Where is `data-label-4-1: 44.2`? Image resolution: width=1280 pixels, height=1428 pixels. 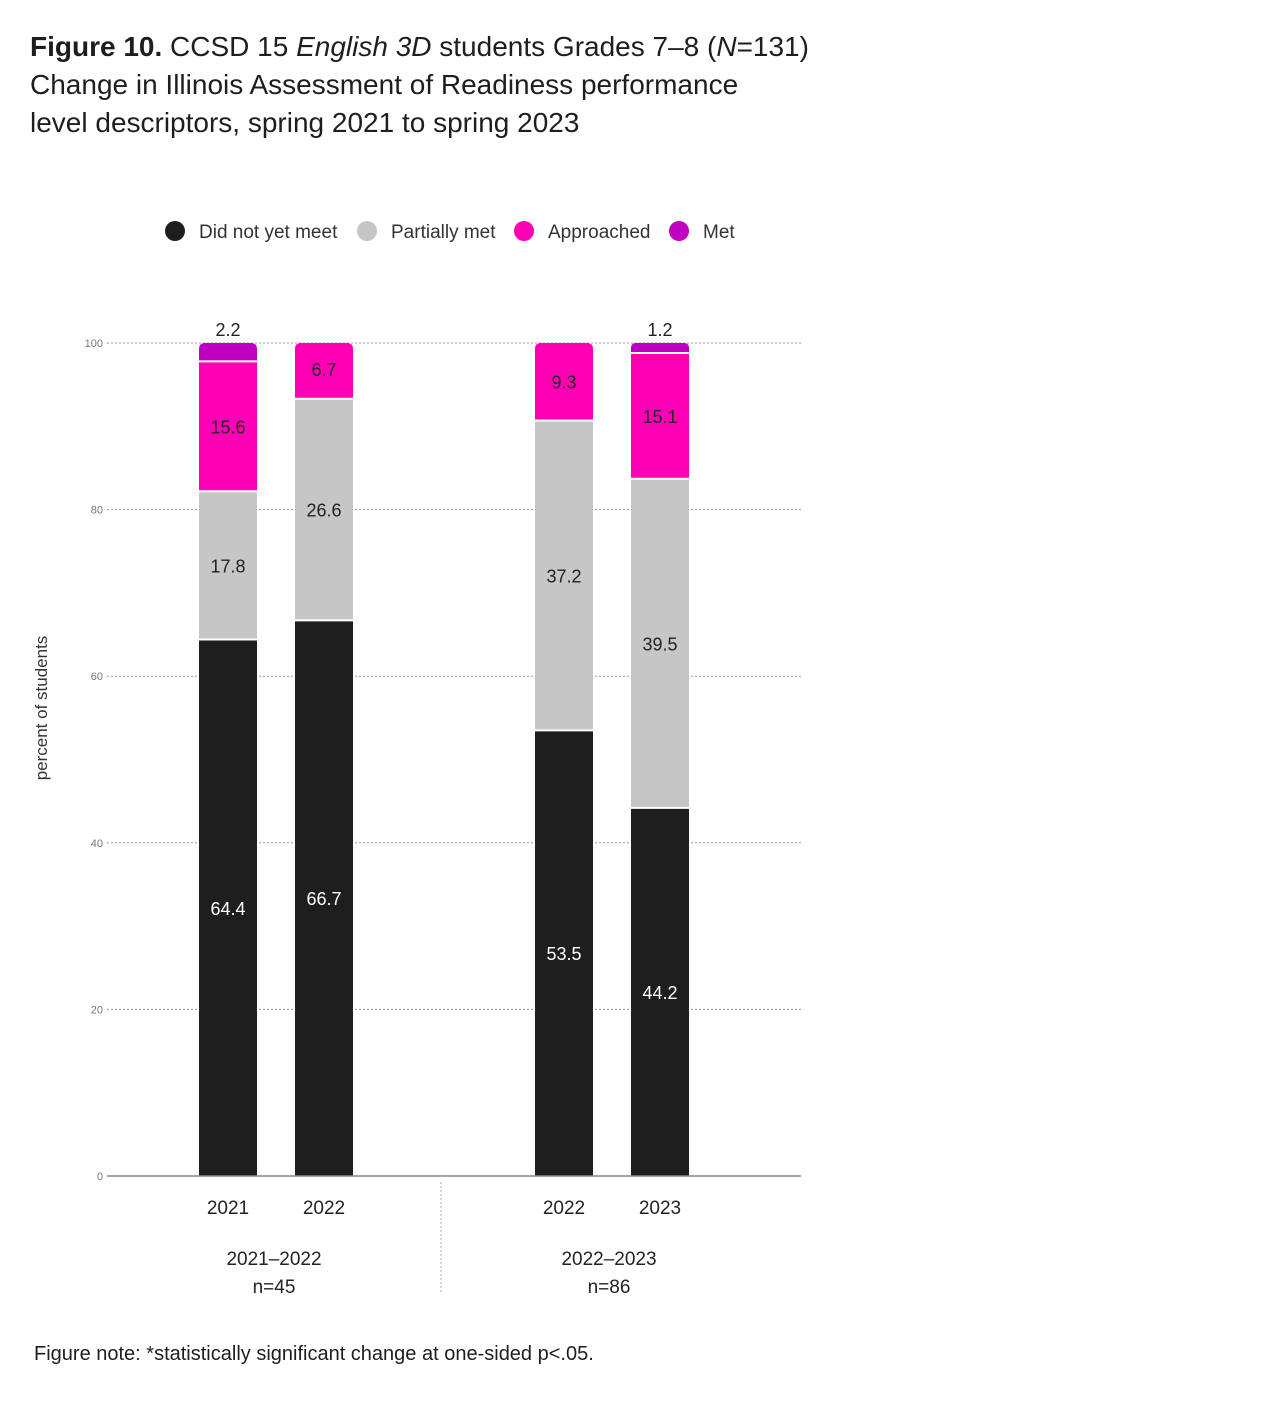
data-label-4-1: 44.2 is located at coordinates (659, 993).